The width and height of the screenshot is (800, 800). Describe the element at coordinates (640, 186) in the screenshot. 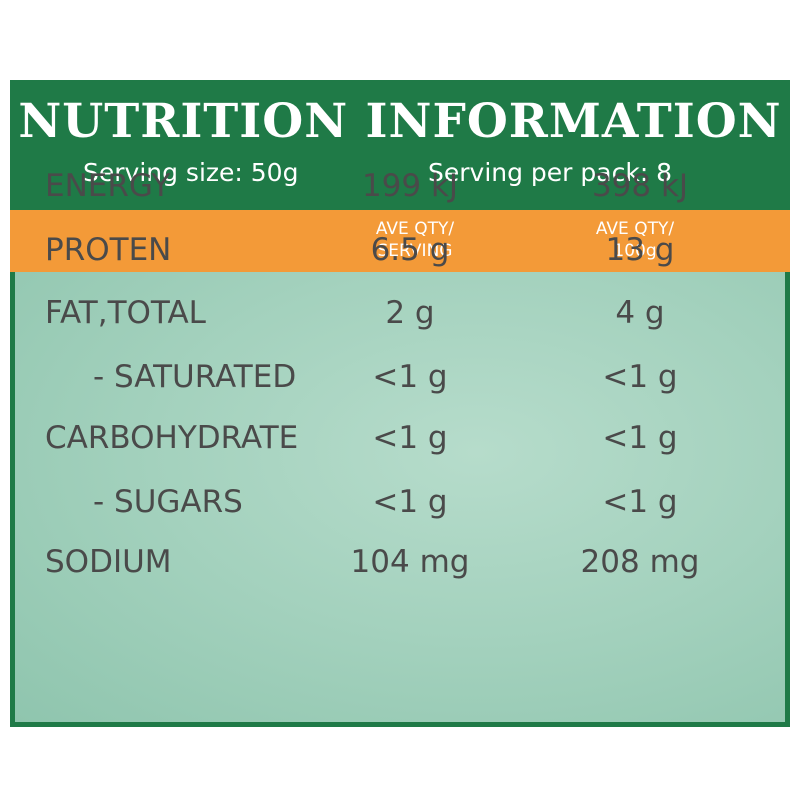

I see `row-value: 398 kJ` at that location.